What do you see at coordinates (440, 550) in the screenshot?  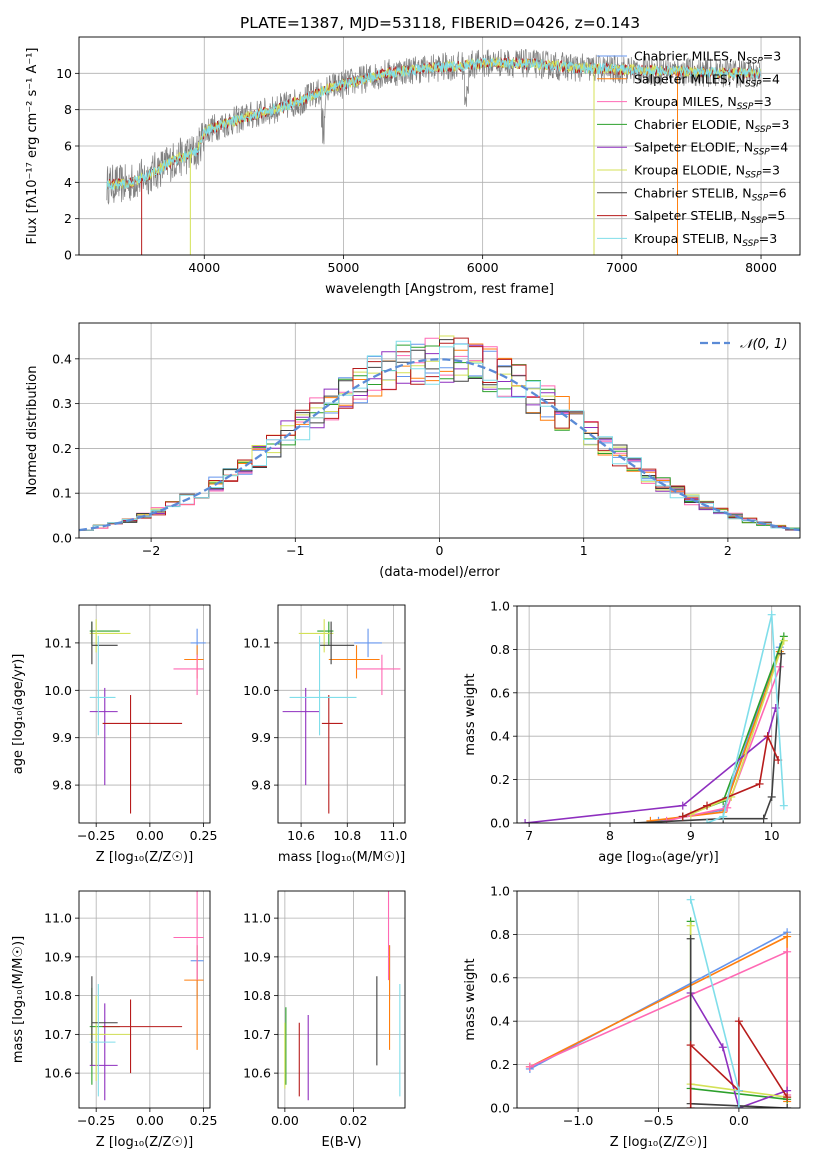 I see `x-tick-label: 0` at bounding box center [440, 550].